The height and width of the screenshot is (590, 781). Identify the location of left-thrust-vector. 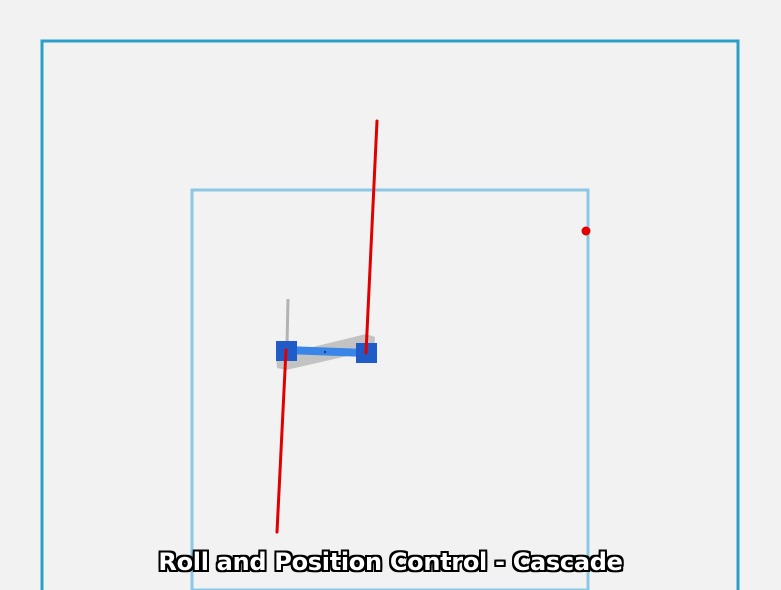
(281, 441).